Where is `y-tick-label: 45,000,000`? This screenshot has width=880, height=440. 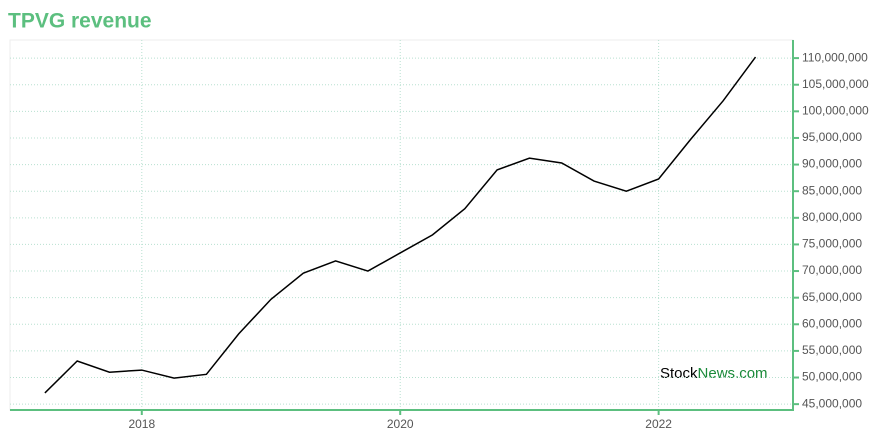
y-tick-label: 45,000,000 is located at coordinates (832, 403).